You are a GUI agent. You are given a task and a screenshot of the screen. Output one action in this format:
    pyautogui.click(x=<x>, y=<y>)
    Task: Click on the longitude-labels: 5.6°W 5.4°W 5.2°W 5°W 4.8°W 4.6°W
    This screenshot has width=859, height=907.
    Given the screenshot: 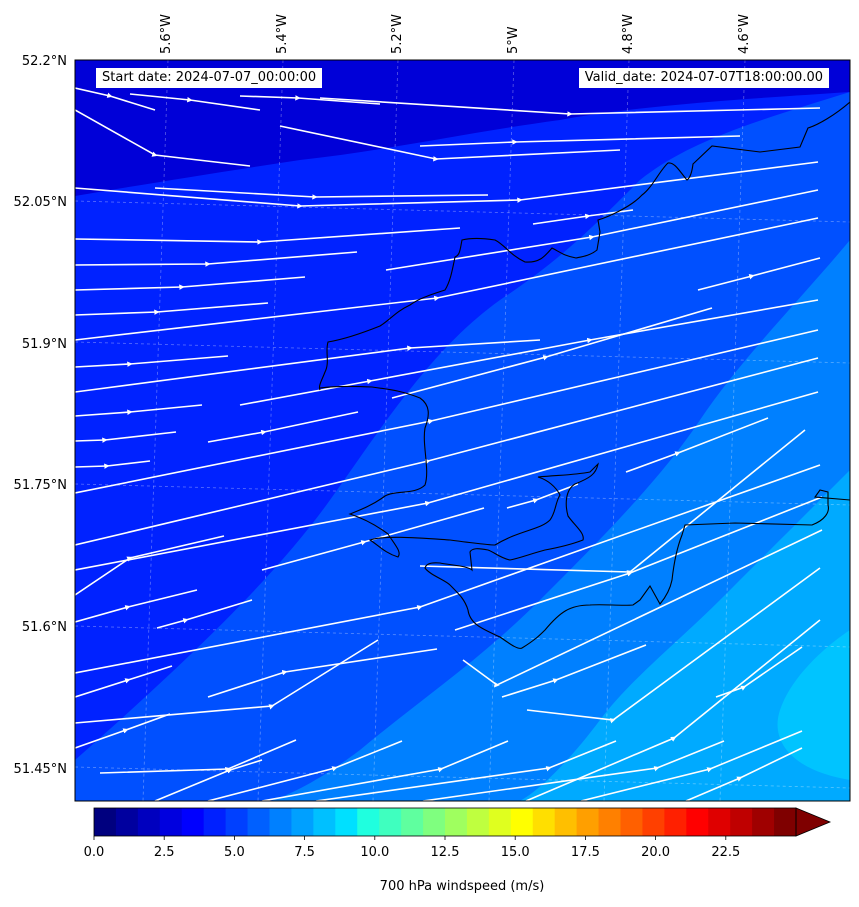 What is the action you would take?
    pyautogui.click(x=455, y=34)
    